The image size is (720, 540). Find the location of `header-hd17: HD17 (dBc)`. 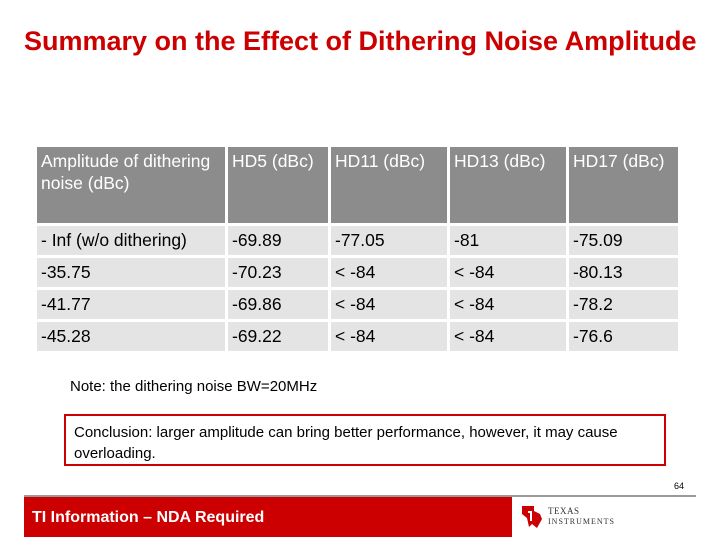

header-hd17: HD17 (dBc) is located at coordinates (623, 185).